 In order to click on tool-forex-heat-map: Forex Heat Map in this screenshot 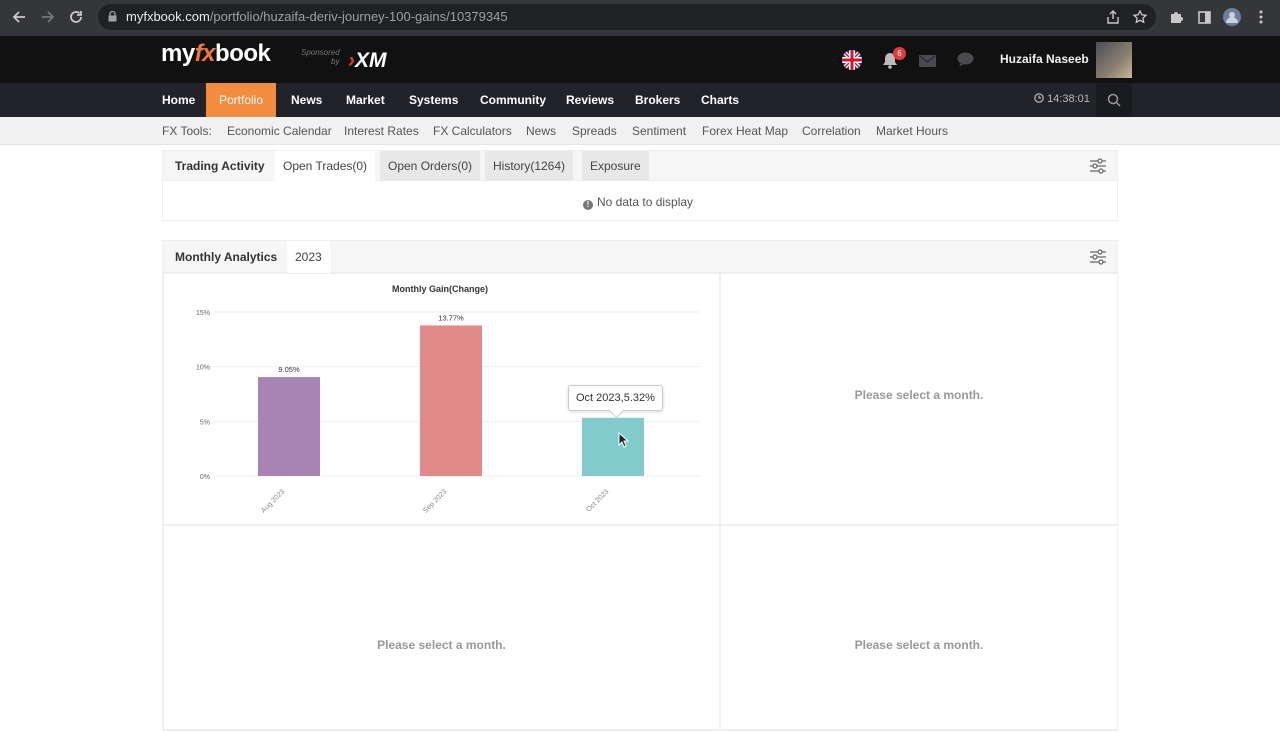, I will do `click(745, 131)`.